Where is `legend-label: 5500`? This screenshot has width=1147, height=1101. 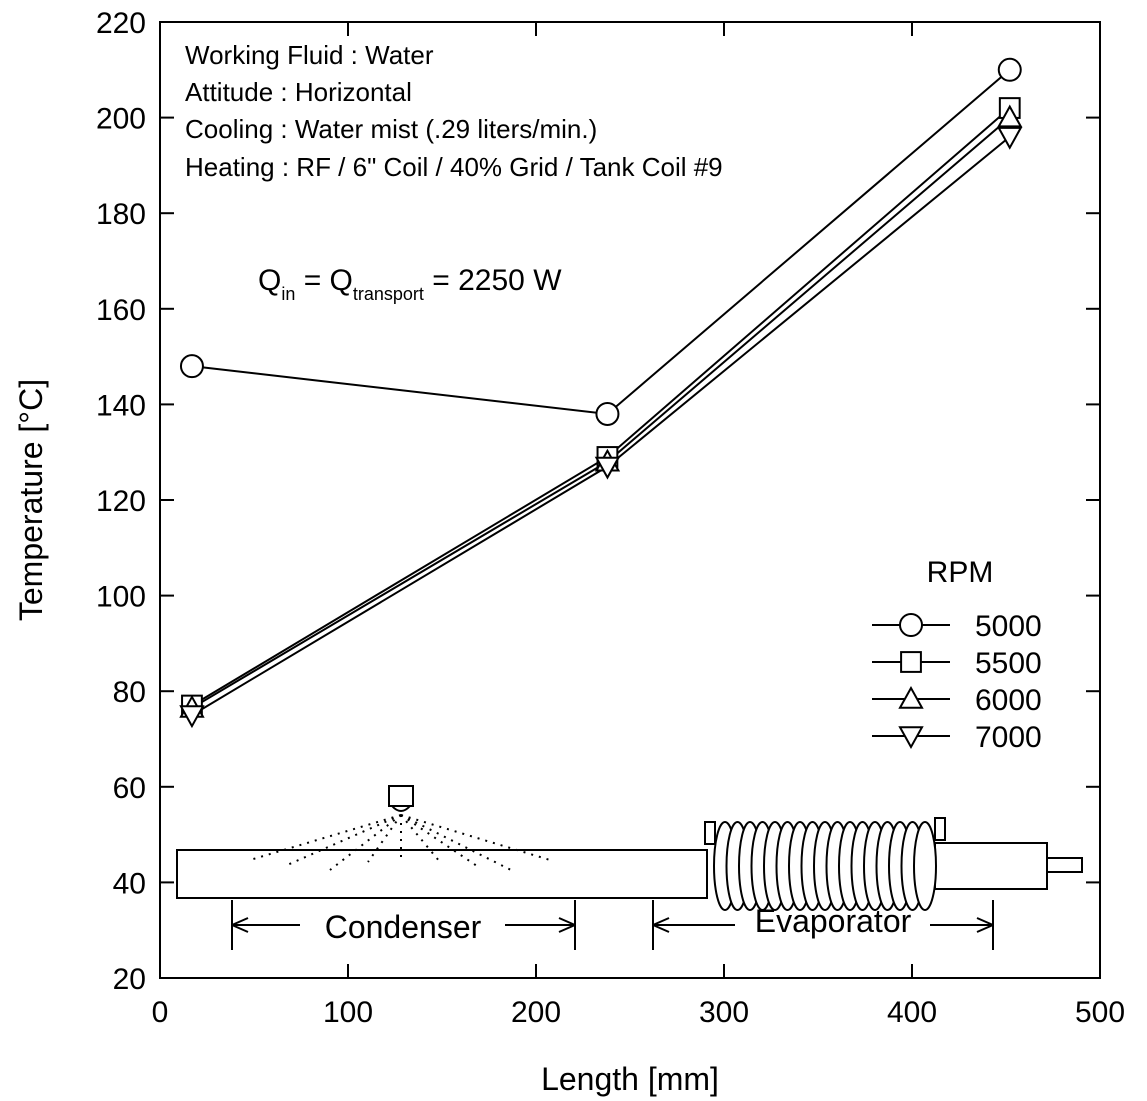 legend-label: 5500 is located at coordinates (1008, 663).